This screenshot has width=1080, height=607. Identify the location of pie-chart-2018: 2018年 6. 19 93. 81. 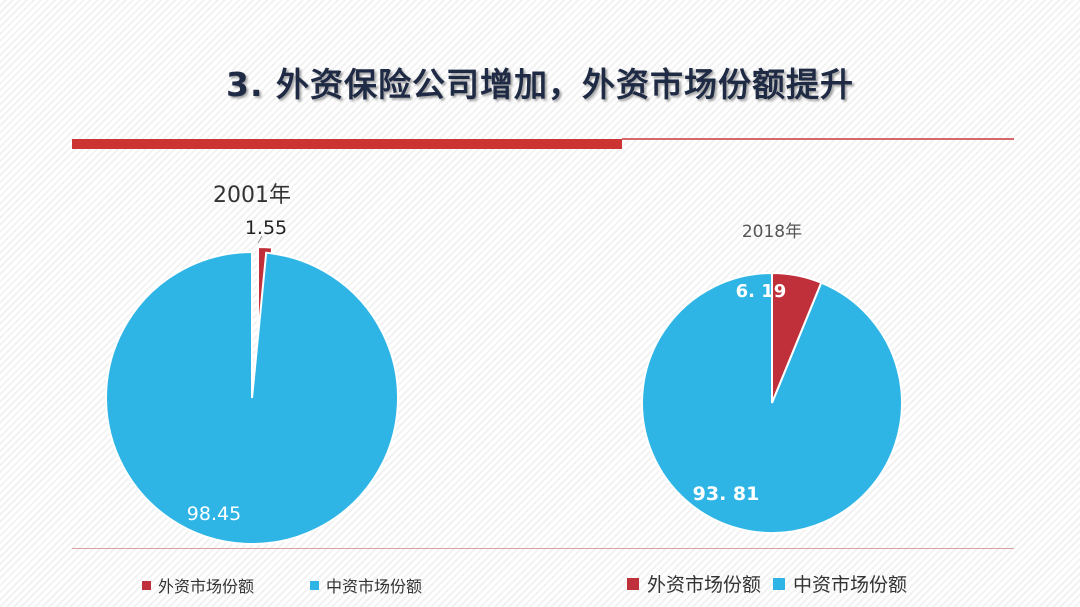
(772, 378).